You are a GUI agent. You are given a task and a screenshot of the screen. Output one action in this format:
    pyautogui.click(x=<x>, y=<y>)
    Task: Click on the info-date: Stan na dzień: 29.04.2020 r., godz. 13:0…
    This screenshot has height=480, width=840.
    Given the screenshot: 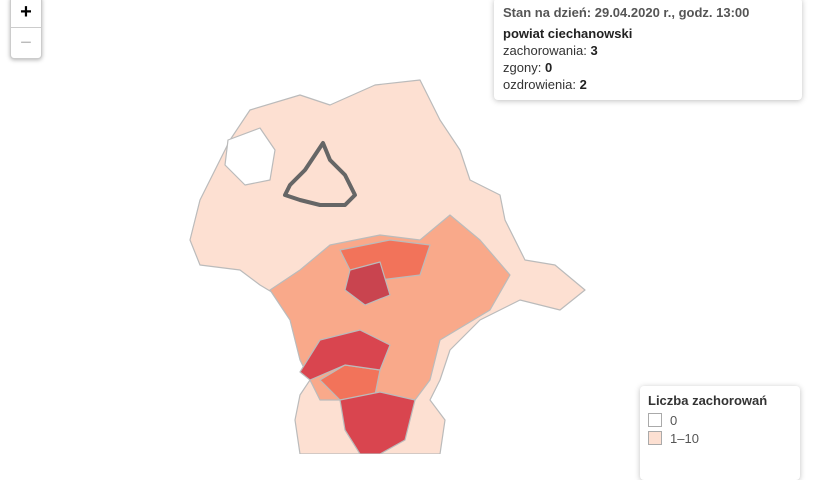 What is the action you would take?
    pyautogui.click(x=626, y=12)
    